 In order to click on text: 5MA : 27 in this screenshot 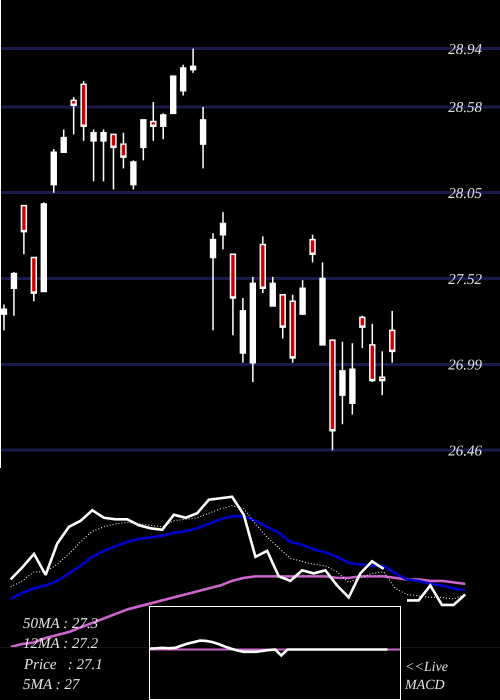, I will do `click(52, 685)`.